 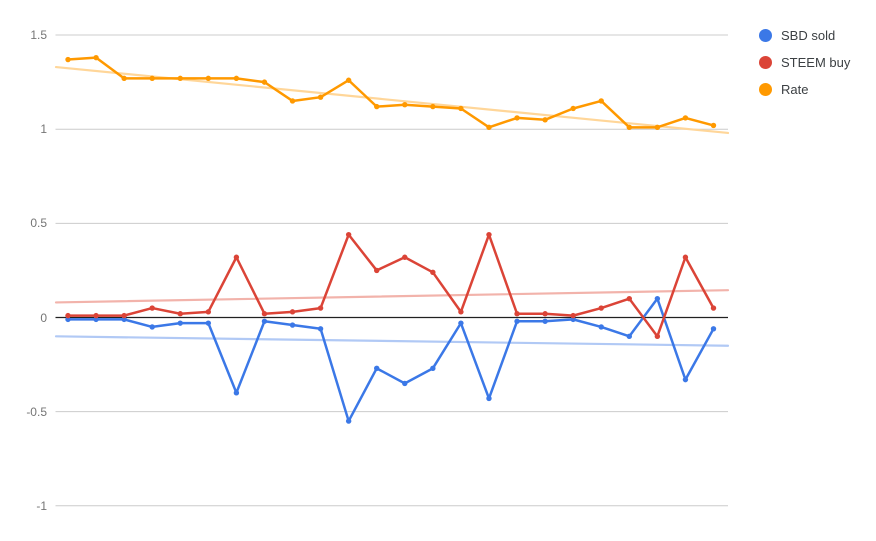 What do you see at coordinates (41, 505) in the screenshot?
I see `y-axis-tick--1: -1` at bounding box center [41, 505].